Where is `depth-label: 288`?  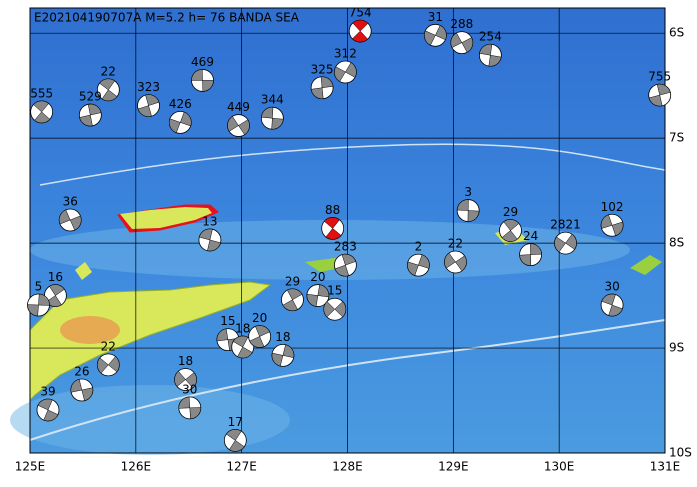
depth-label: 288 is located at coordinates (461, 24).